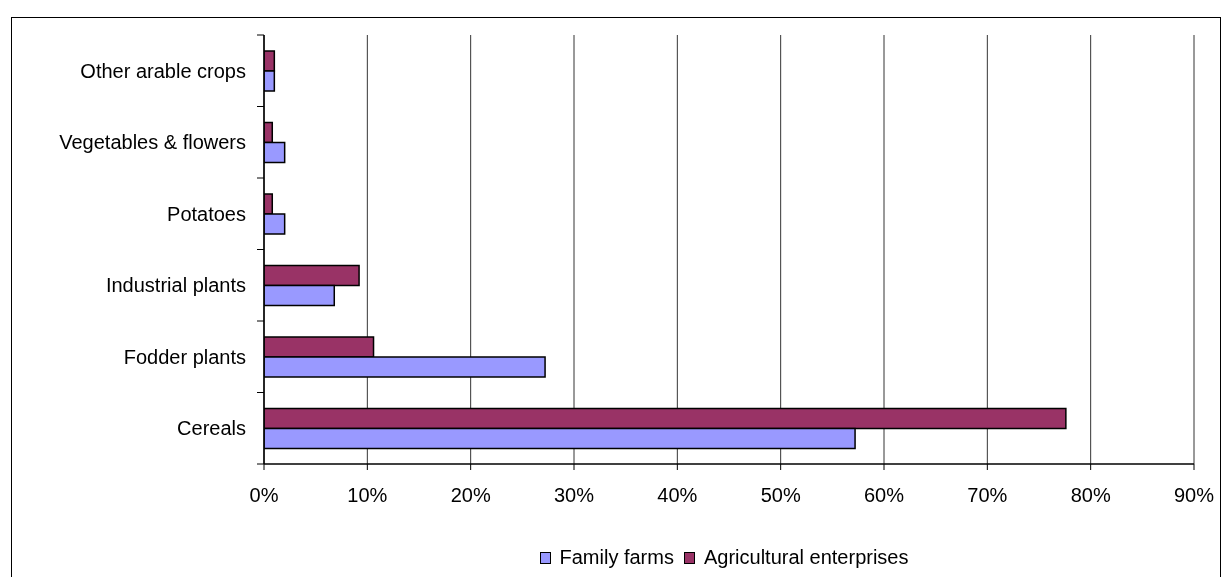 The height and width of the screenshot is (577, 1227). What do you see at coordinates (184, 356) in the screenshot?
I see `y-tick-label: Fodder plants` at bounding box center [184, 356].